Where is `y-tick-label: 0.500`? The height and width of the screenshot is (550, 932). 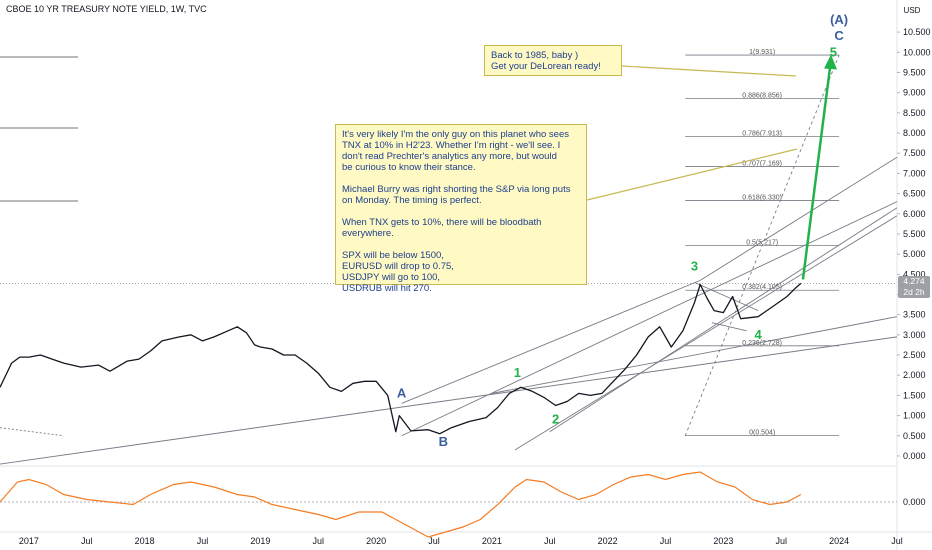 y-tick-label: 0.500 is located at coordinates (914, 436).